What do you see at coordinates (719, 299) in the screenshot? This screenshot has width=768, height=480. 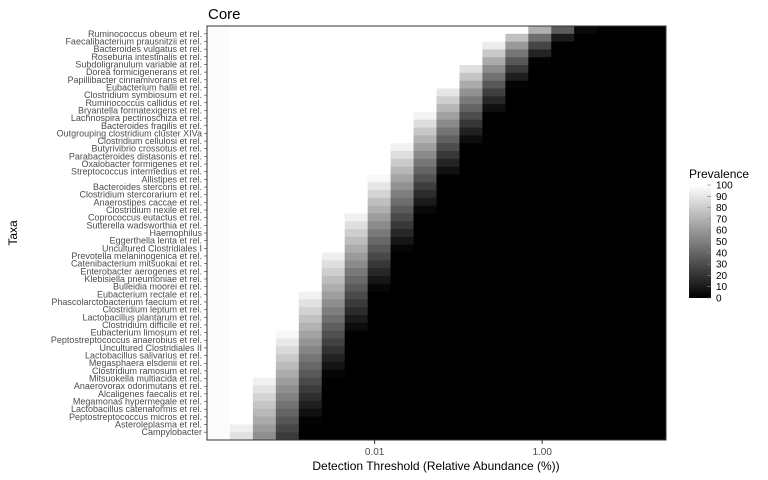 I see `legend-tick-label: 0` at bounding box center [719, 299].